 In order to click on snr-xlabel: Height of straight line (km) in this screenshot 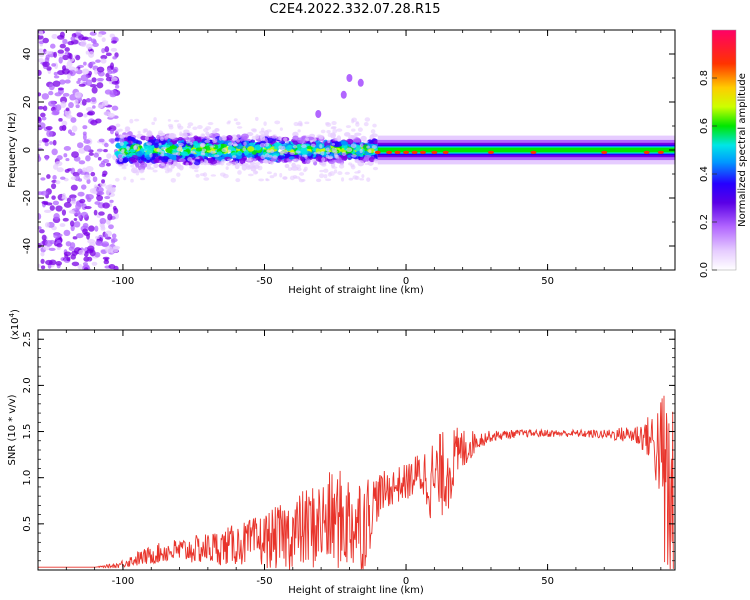, I will do `click(356, 590)`.